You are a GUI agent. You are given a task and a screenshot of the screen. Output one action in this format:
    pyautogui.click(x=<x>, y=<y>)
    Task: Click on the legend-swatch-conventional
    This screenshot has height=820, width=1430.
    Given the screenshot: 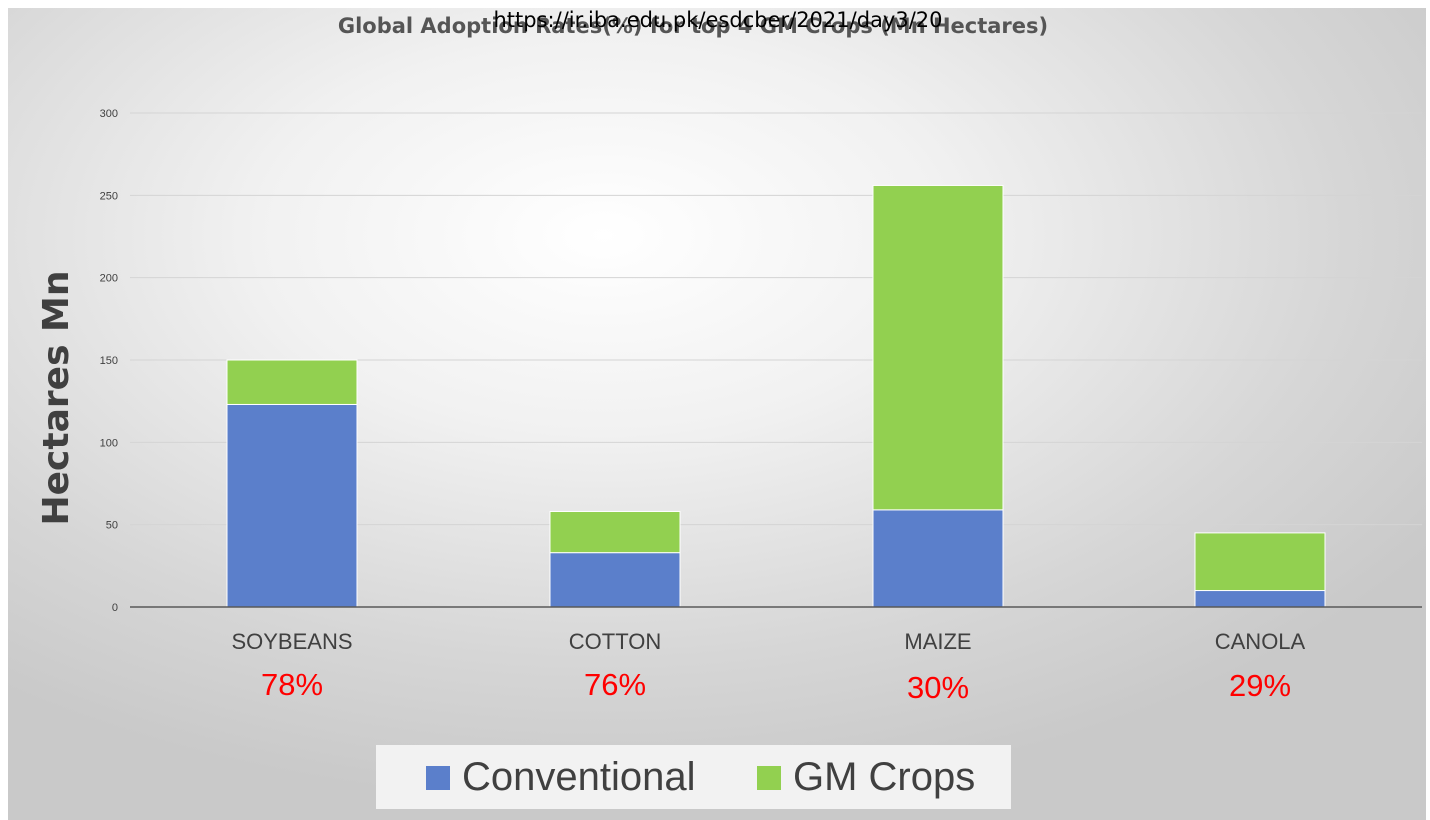 What is the action you would take?
    pyautogui.click(x=438, y=778)
    